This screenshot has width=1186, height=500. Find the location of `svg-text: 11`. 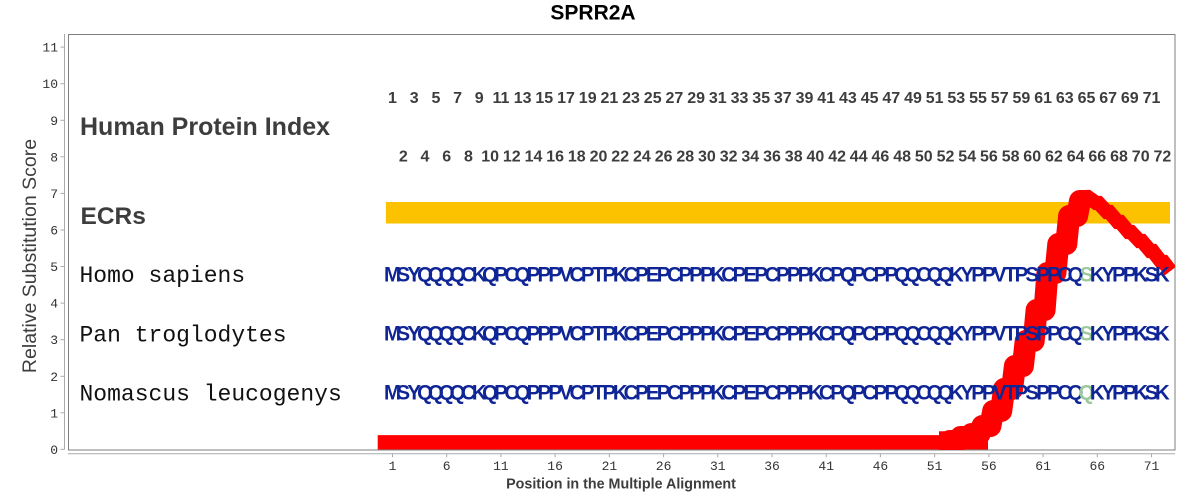

svg-text: 11 is located at coordinates (501, 466).